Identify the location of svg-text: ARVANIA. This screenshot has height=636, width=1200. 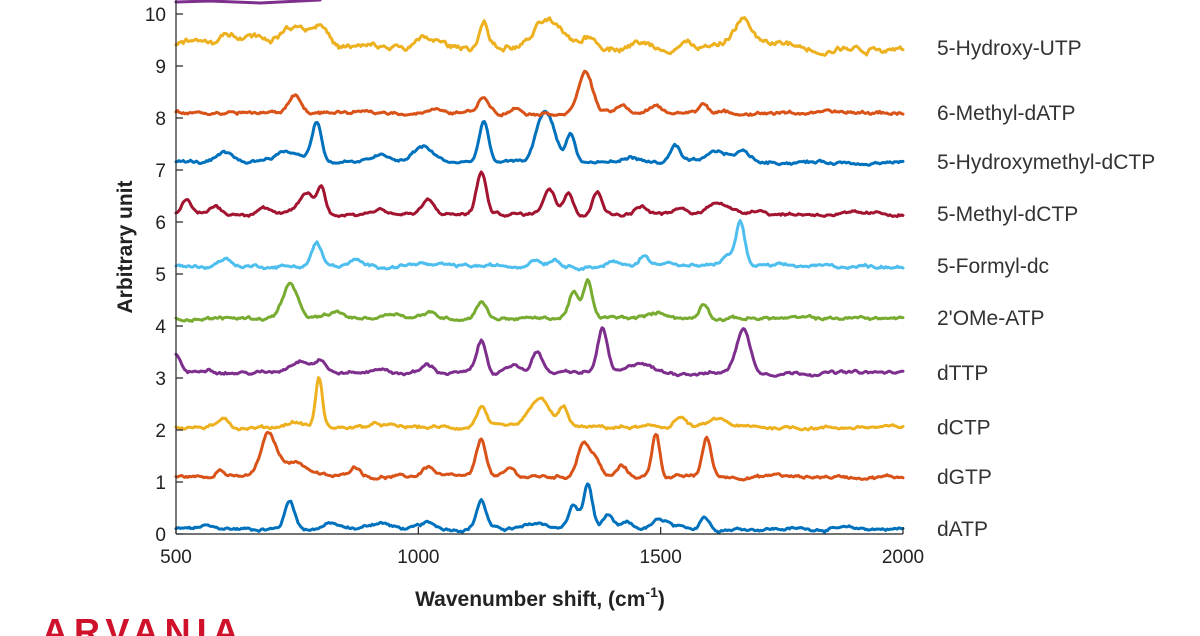
(143, 625).